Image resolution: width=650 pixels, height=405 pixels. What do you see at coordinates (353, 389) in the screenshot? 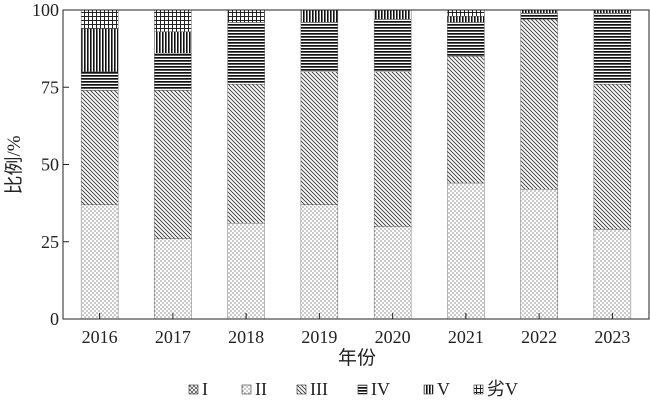
I see `legend: I II III IV V 劣V` at bounding box center [353, 389].